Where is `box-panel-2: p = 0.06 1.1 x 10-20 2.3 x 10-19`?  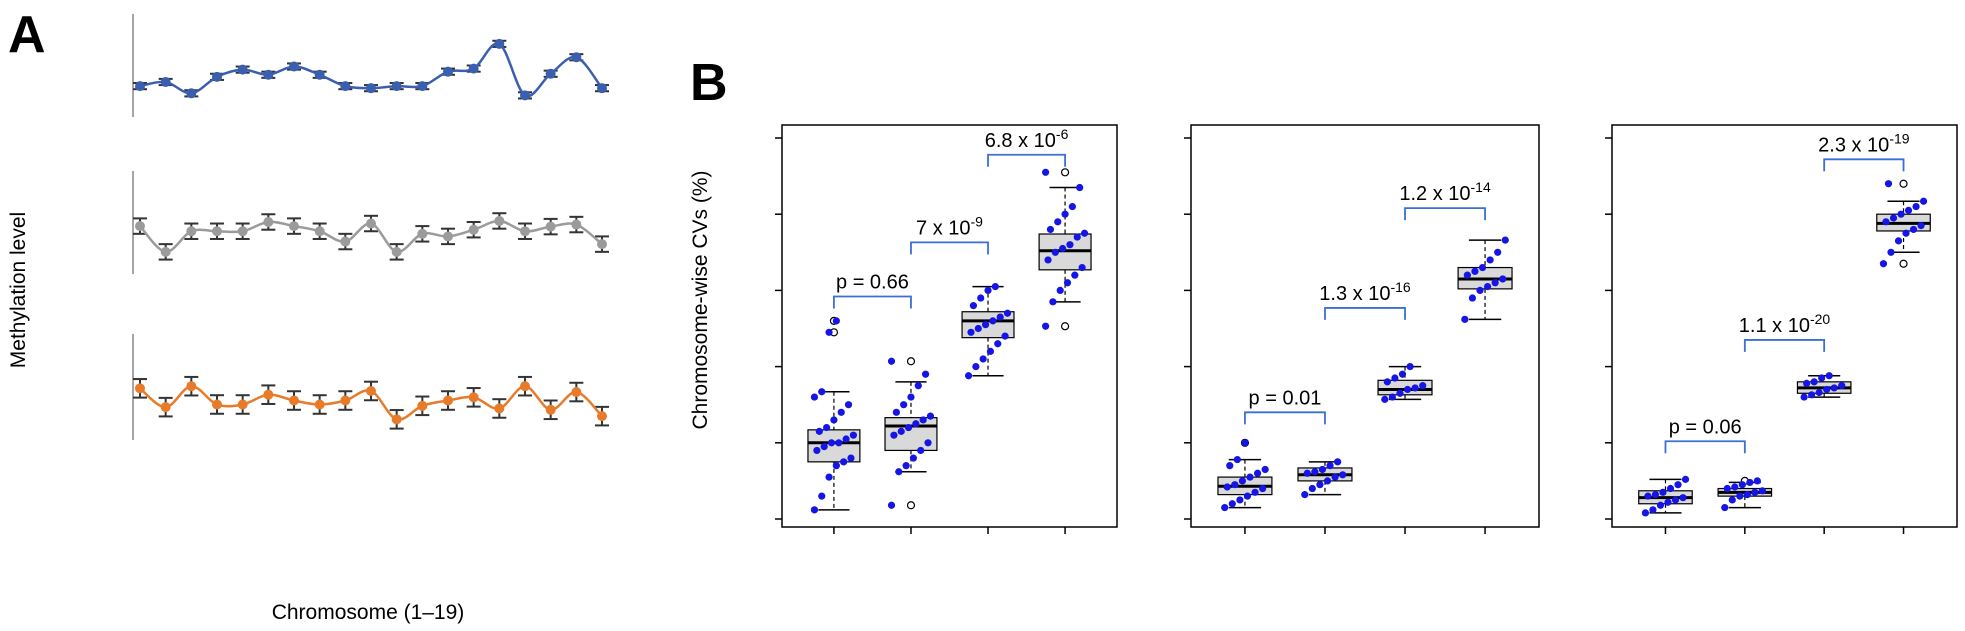
box-panel-2: p = 0.06 1.1 x 10-20 2.3 x 10-19 is located at coordinates (1781, 329).